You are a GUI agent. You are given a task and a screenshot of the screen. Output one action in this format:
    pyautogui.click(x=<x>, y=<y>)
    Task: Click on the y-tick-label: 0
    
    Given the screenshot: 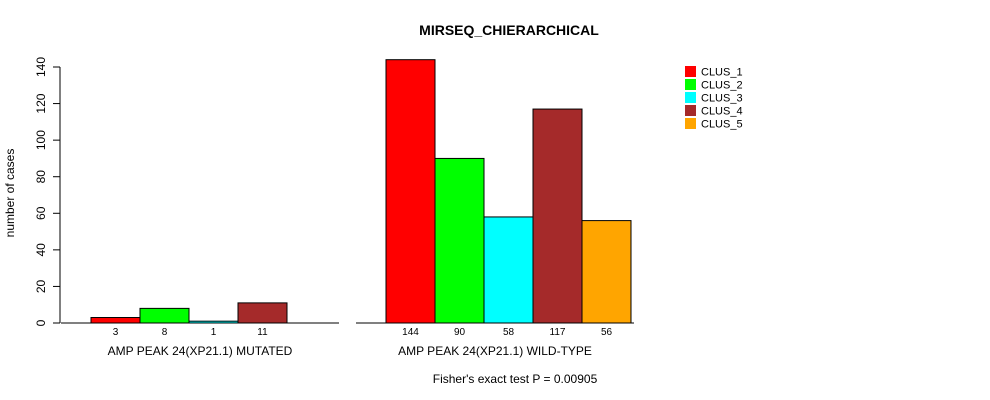 What is the action you would take?
    pyautogui.click(x=41, y=322)
    